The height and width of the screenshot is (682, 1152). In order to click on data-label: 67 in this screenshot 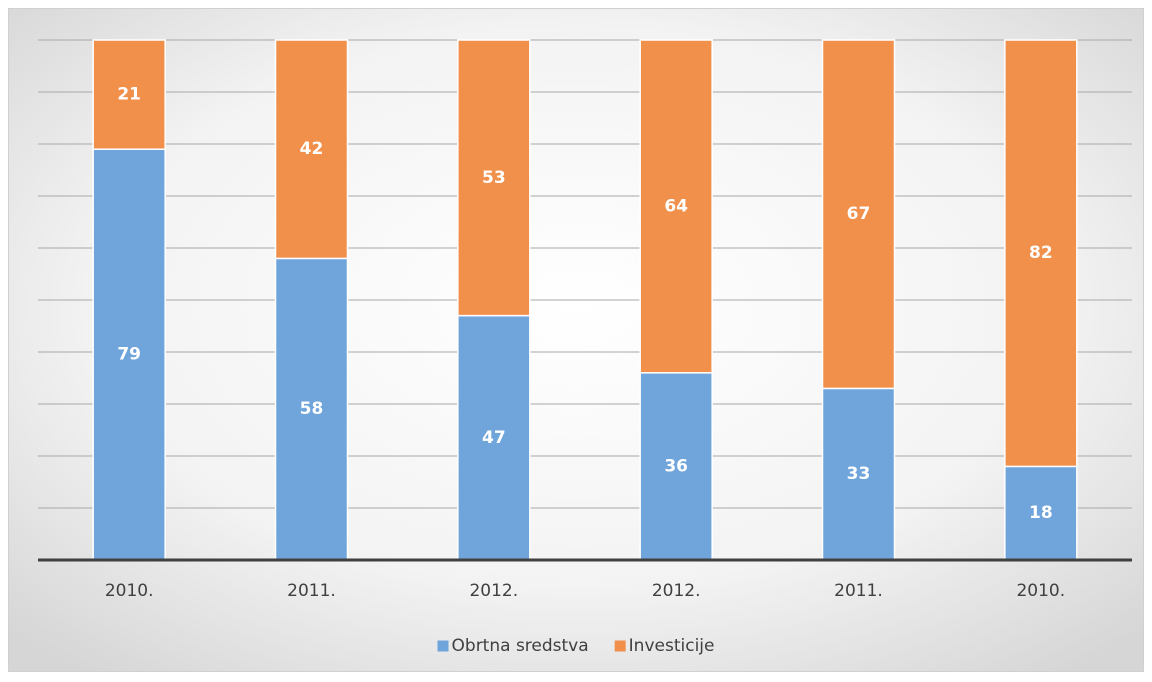, I will do `click(859, 214)`.